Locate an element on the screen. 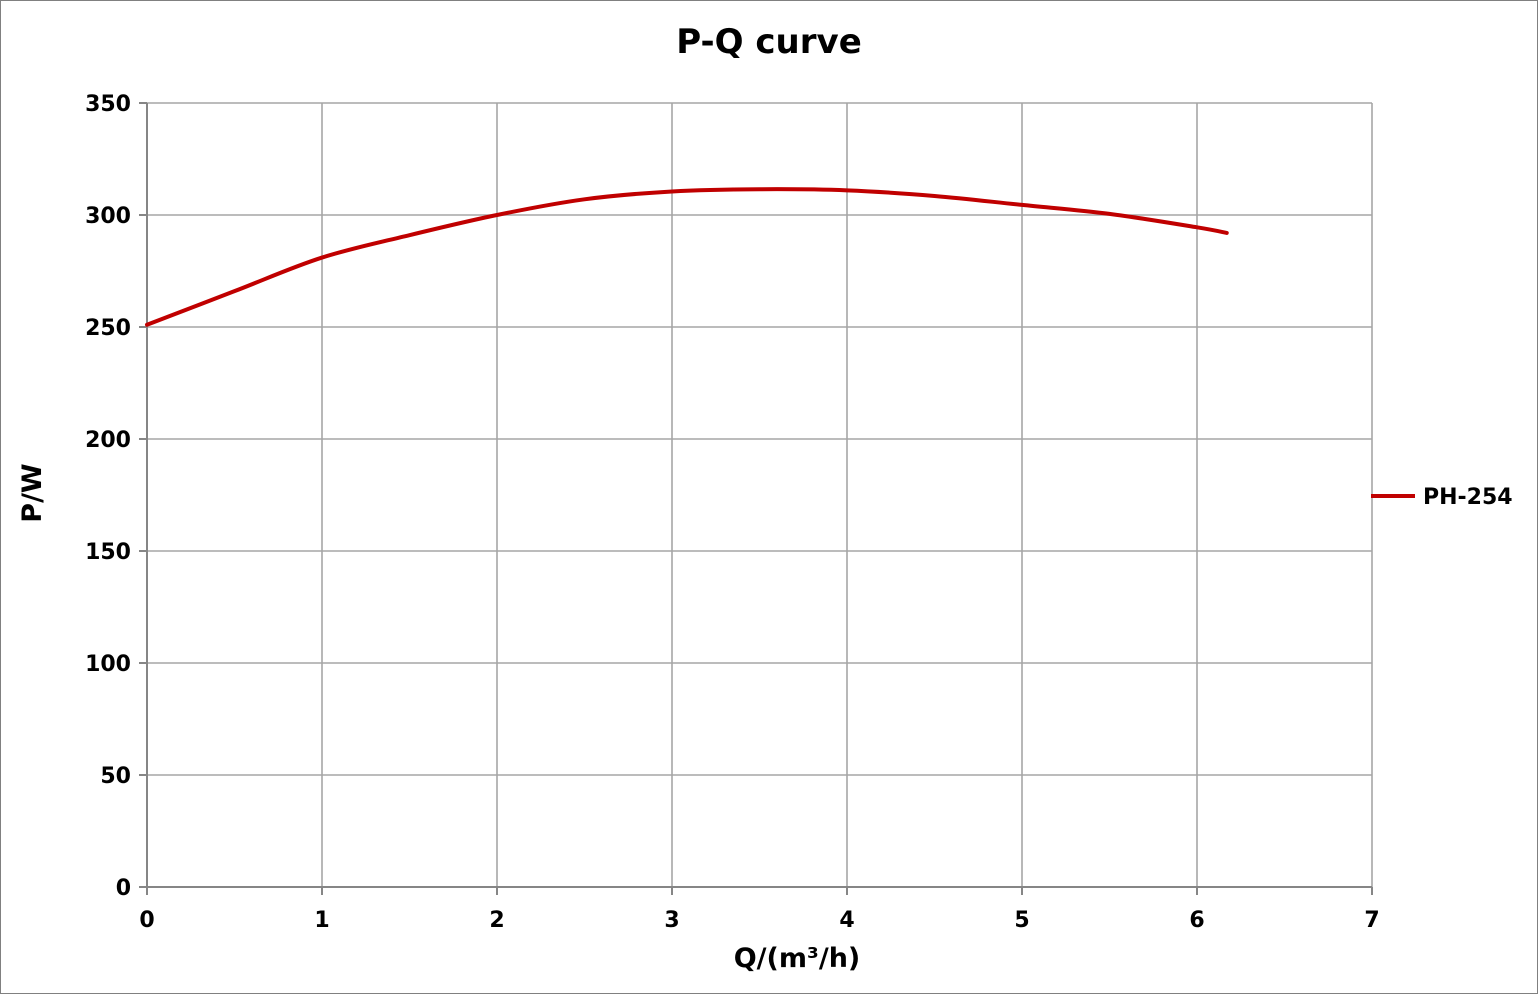 This screenshot has width=1538, height=998. x-tick-label-0: 0 is located at coordinates (146, 920).